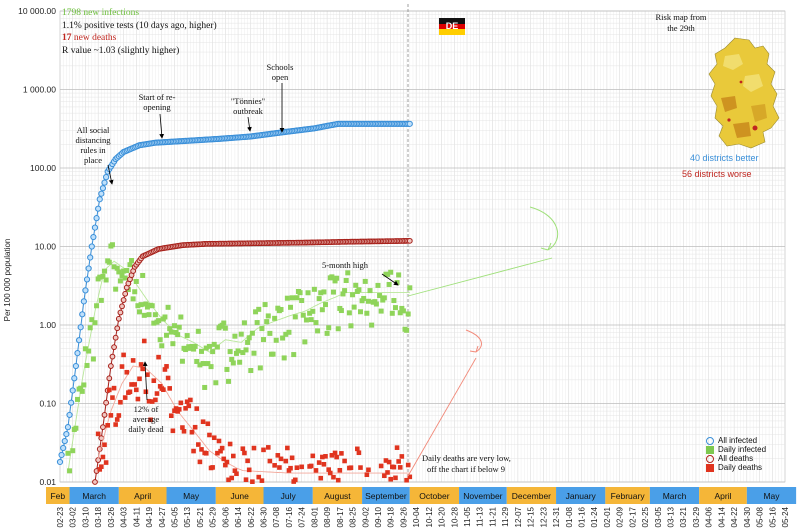  Describe the element at coordinates (157, 107) in the screenshot. I see `annotation-text: opening` at that location.